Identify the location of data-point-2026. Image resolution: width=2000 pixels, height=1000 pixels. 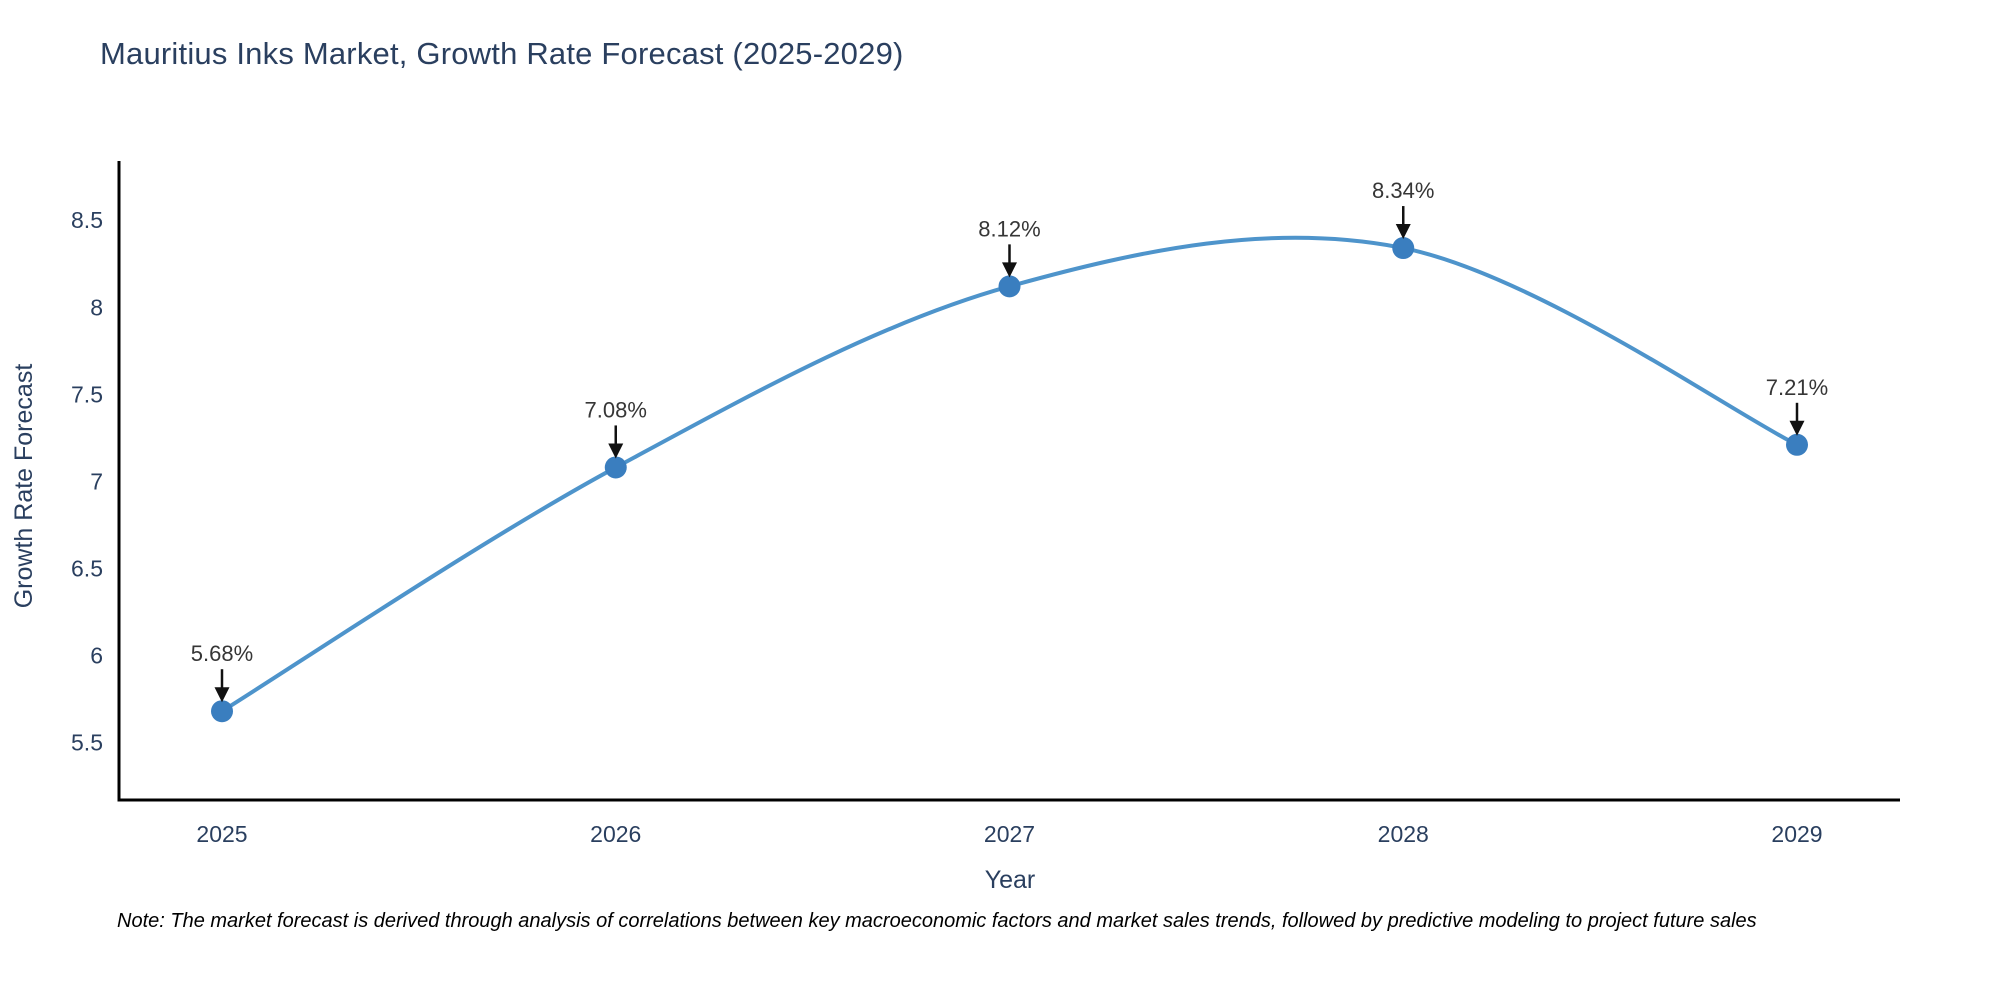
(615, 467).